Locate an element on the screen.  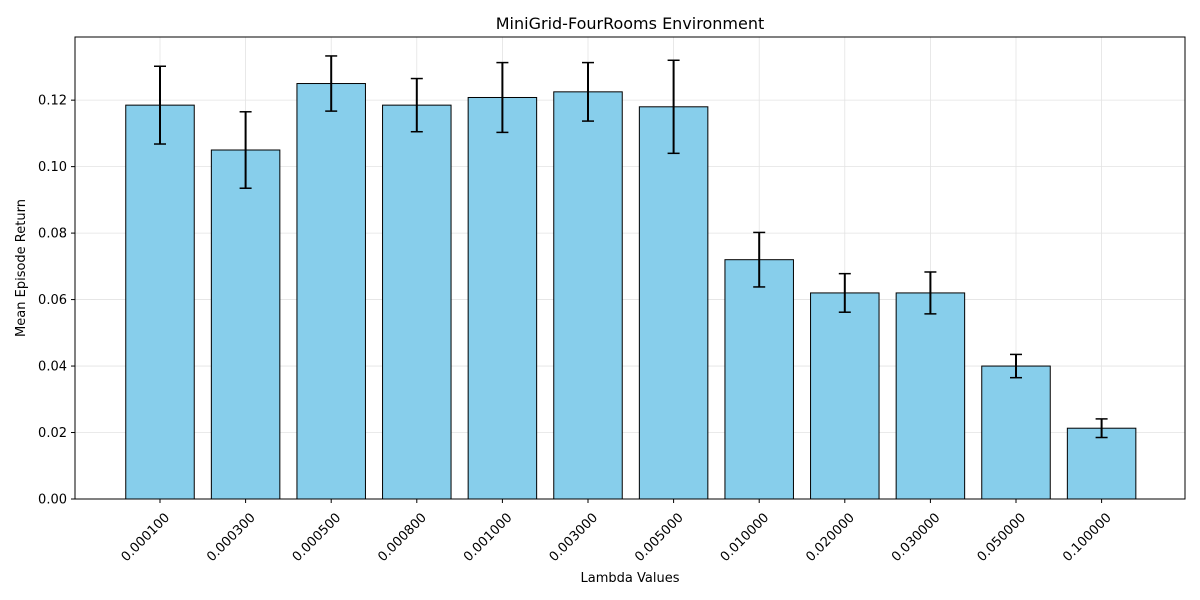
x-axis-title: Lambda Values is located at coordinates (630, 578).